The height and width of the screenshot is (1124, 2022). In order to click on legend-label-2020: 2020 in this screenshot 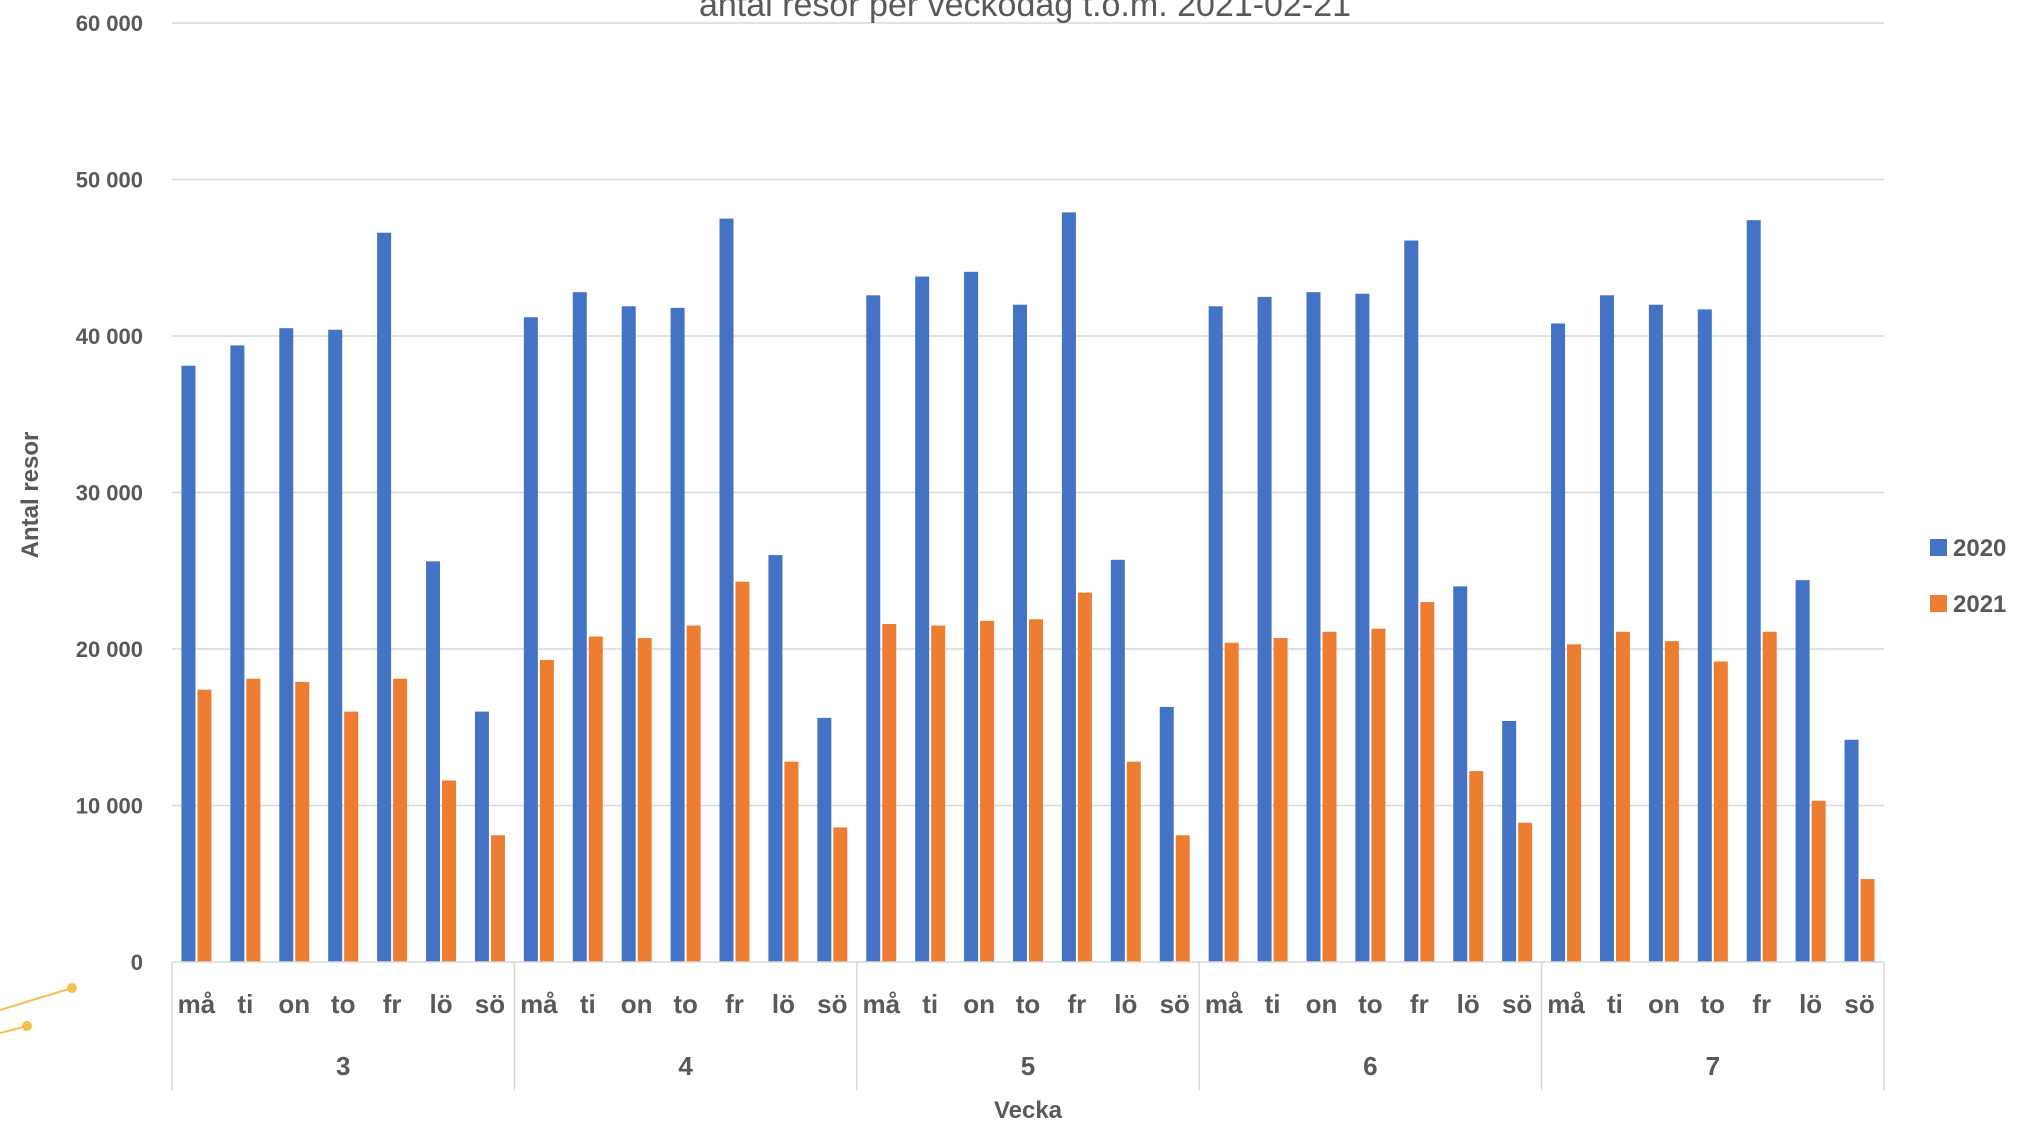, I will do `click(1979, 548)`.